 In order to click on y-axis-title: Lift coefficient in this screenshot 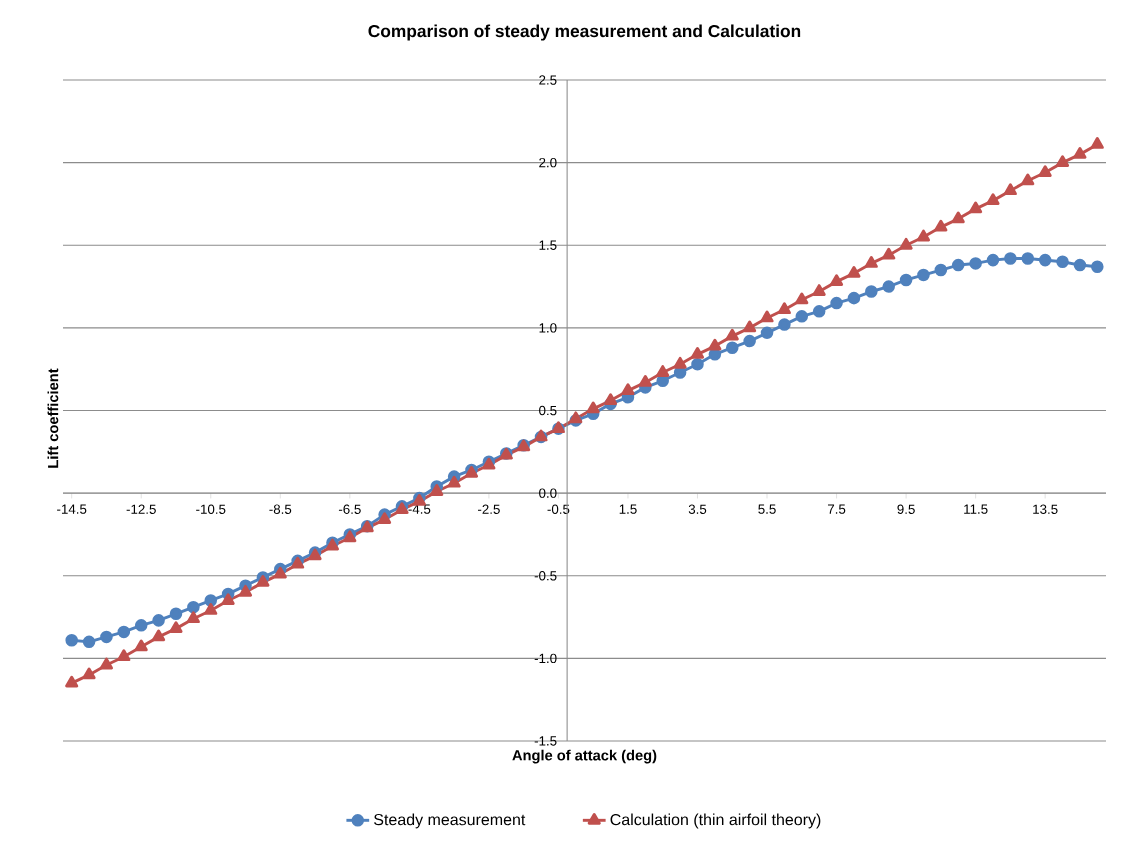, I will do `click(53, 418)`.